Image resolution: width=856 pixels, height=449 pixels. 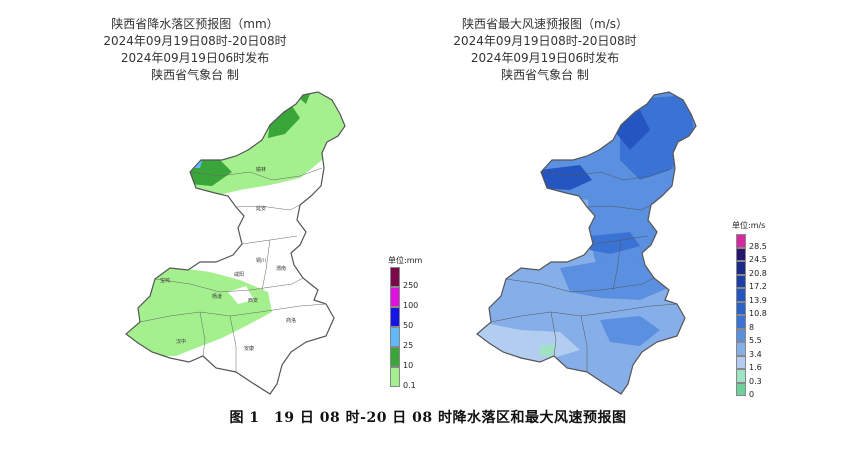 I want to click on precip-legend: 单位:mm 250 100 50 25 10 0.1, so click(x=413, y=325).